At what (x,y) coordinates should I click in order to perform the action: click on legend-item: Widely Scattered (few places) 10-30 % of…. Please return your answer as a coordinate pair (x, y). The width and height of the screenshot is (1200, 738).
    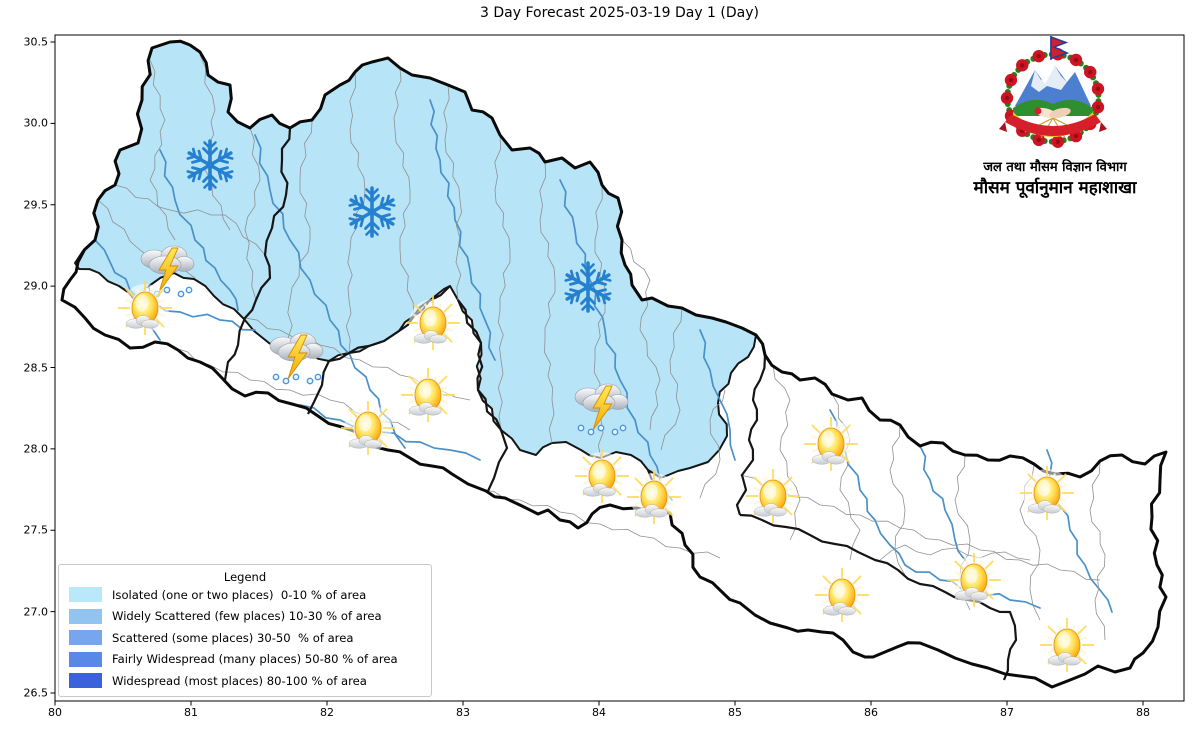
    Looking at the image, I should click on (245, 617).